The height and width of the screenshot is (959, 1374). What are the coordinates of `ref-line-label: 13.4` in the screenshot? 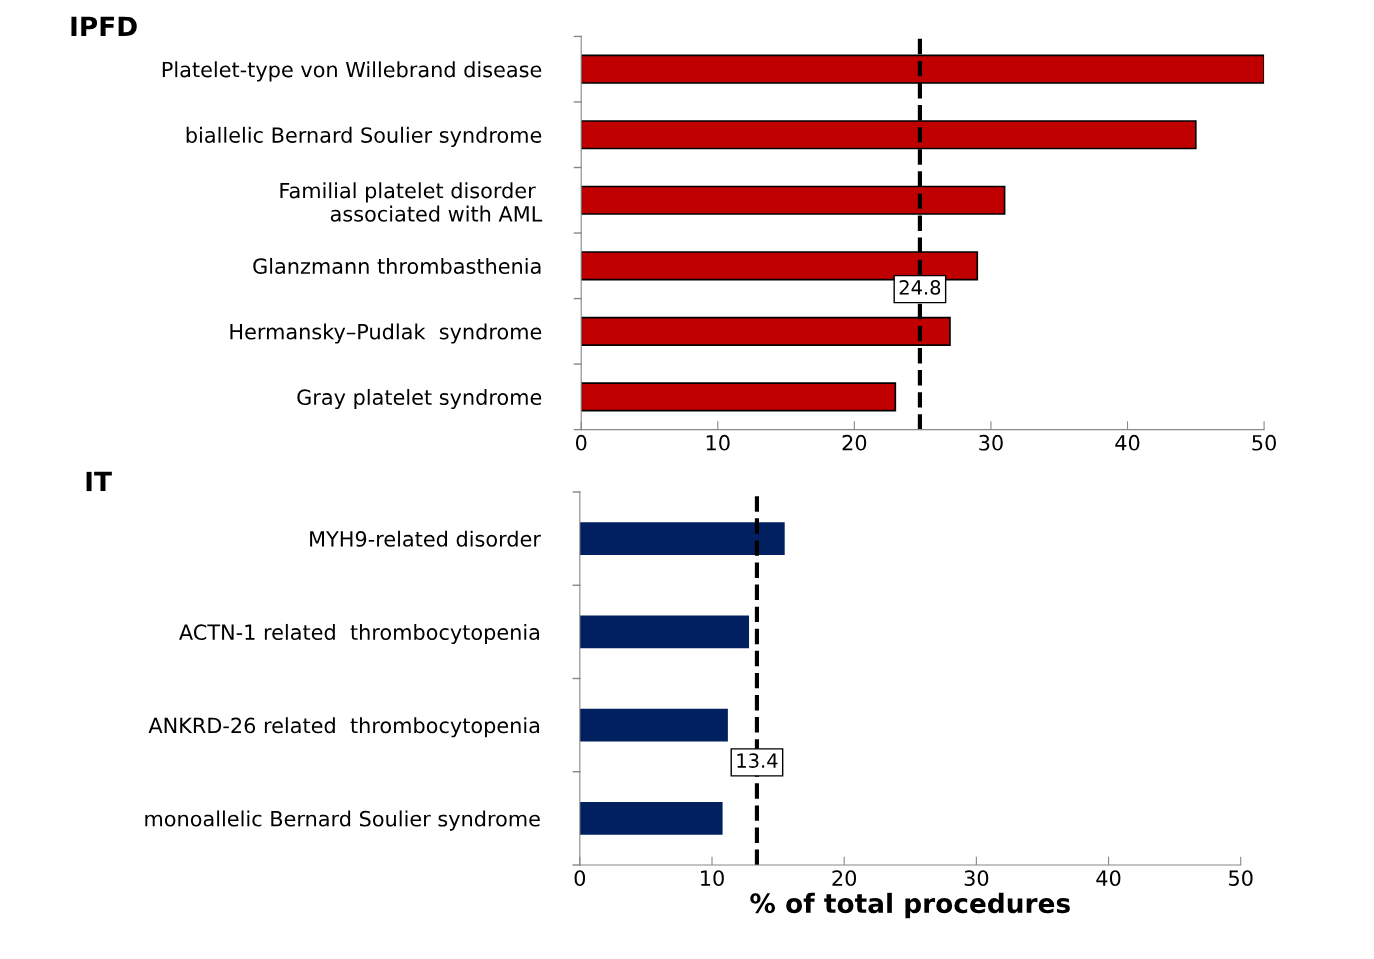 It's located at (757, 760).